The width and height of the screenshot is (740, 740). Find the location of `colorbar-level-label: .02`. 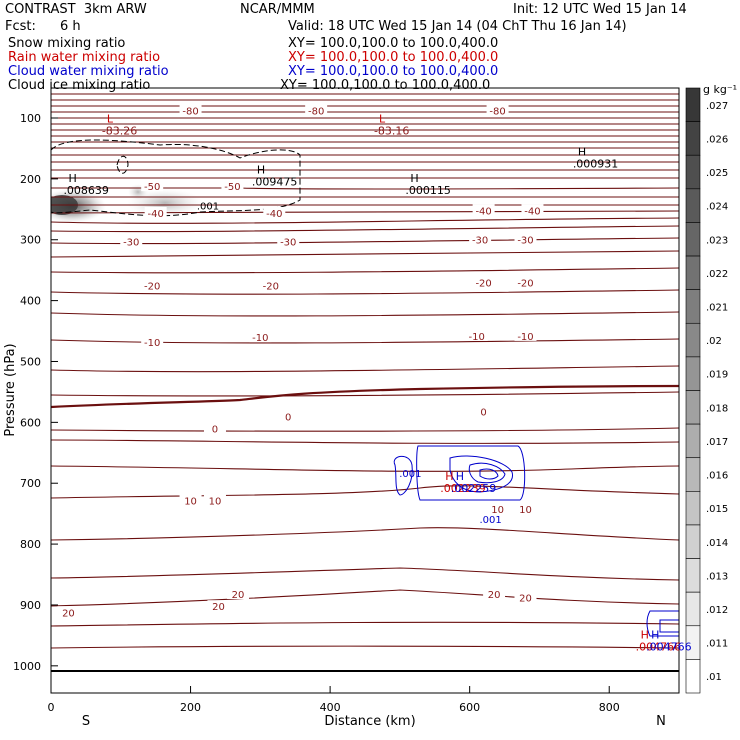

colorbar-level-label: .02 is located at coordinates (714, 341).